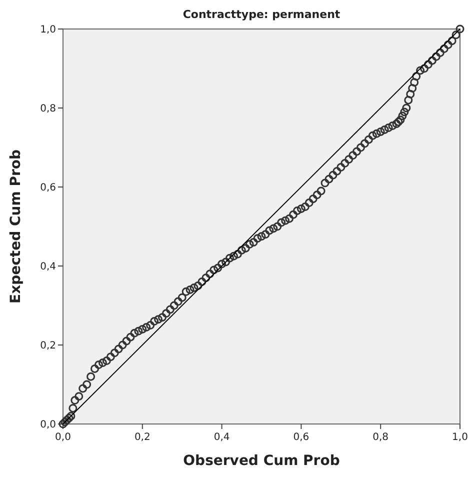 The height and width of the screenshot is (479, 471). What do you see at coordinates (380, 437) in the screenshot?
I see `x-tick-label: 0,8` at bounding box center [380, 437].